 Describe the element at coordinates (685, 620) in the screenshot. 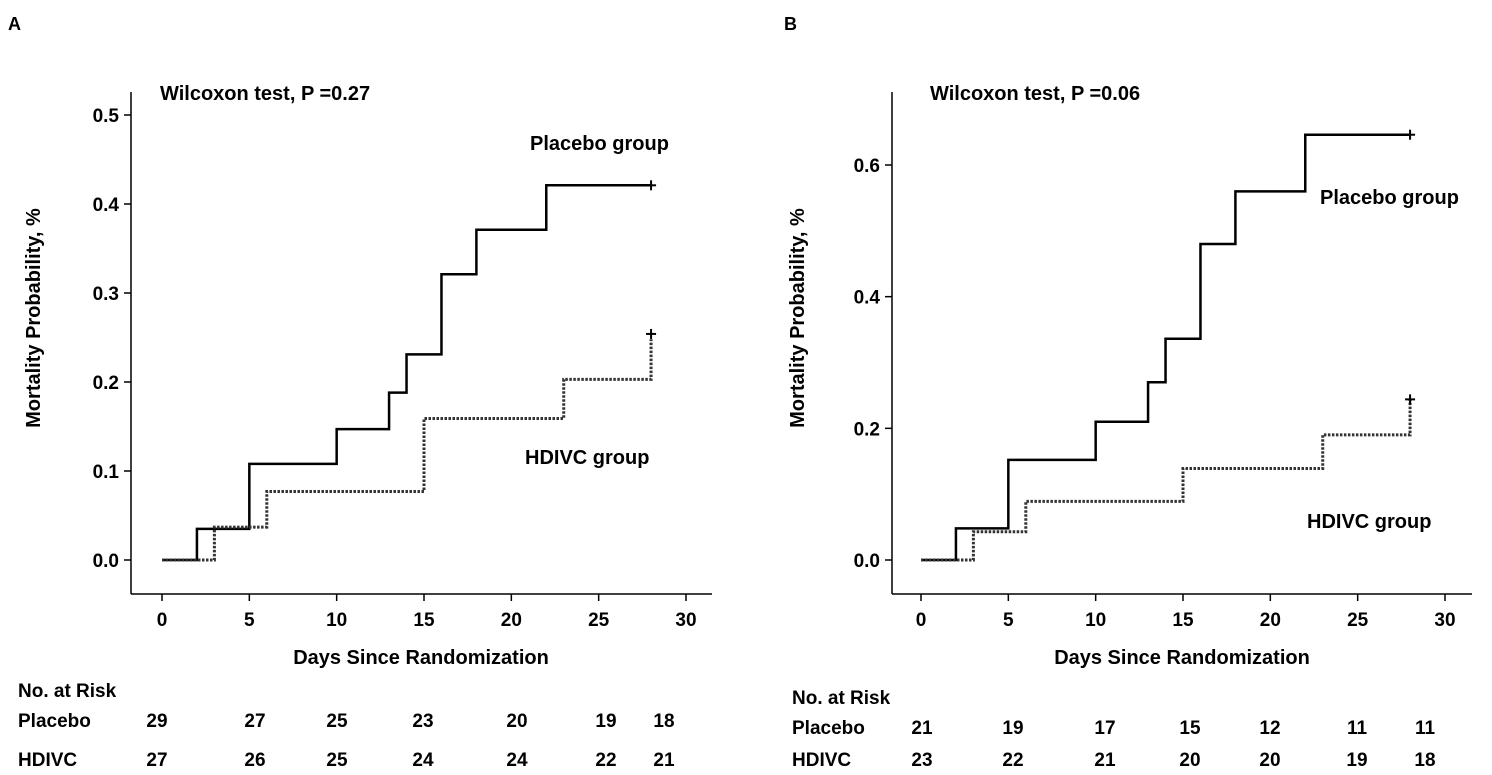

I see `panel-a-x-tick-label: 30` at that location.